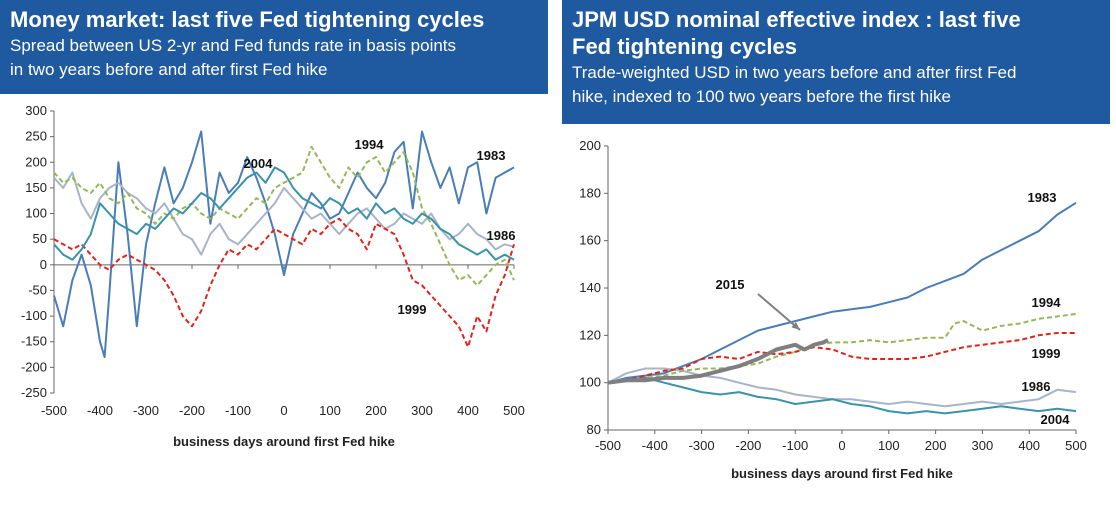 This screenshot has width=1116, height=508. What do you see at coordinates (36, 187) in the screenshot?
I see `y-tick-label: 150` at bounding box center [36, 187].